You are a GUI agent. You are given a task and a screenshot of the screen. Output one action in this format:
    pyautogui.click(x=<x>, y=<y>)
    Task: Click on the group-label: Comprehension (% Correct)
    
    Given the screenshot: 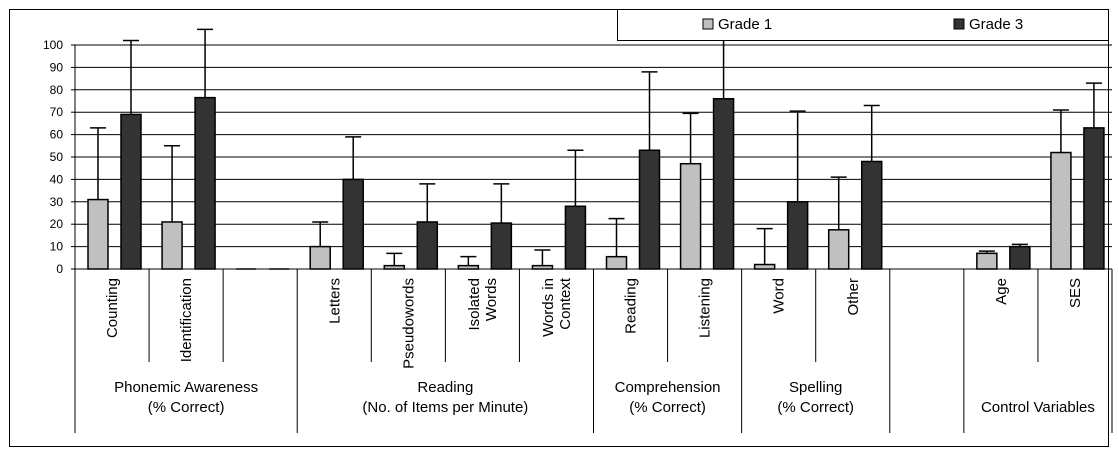 What is the action you would take?
    pyautogui.click(x=668, y=397)
    